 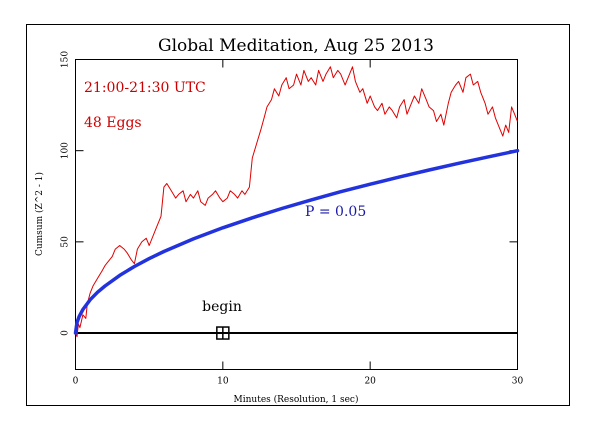 What do you see at coordinates (66, 333) in the screenshot?
I see `y-tick-label: 0` at bounding box center [66, 333].